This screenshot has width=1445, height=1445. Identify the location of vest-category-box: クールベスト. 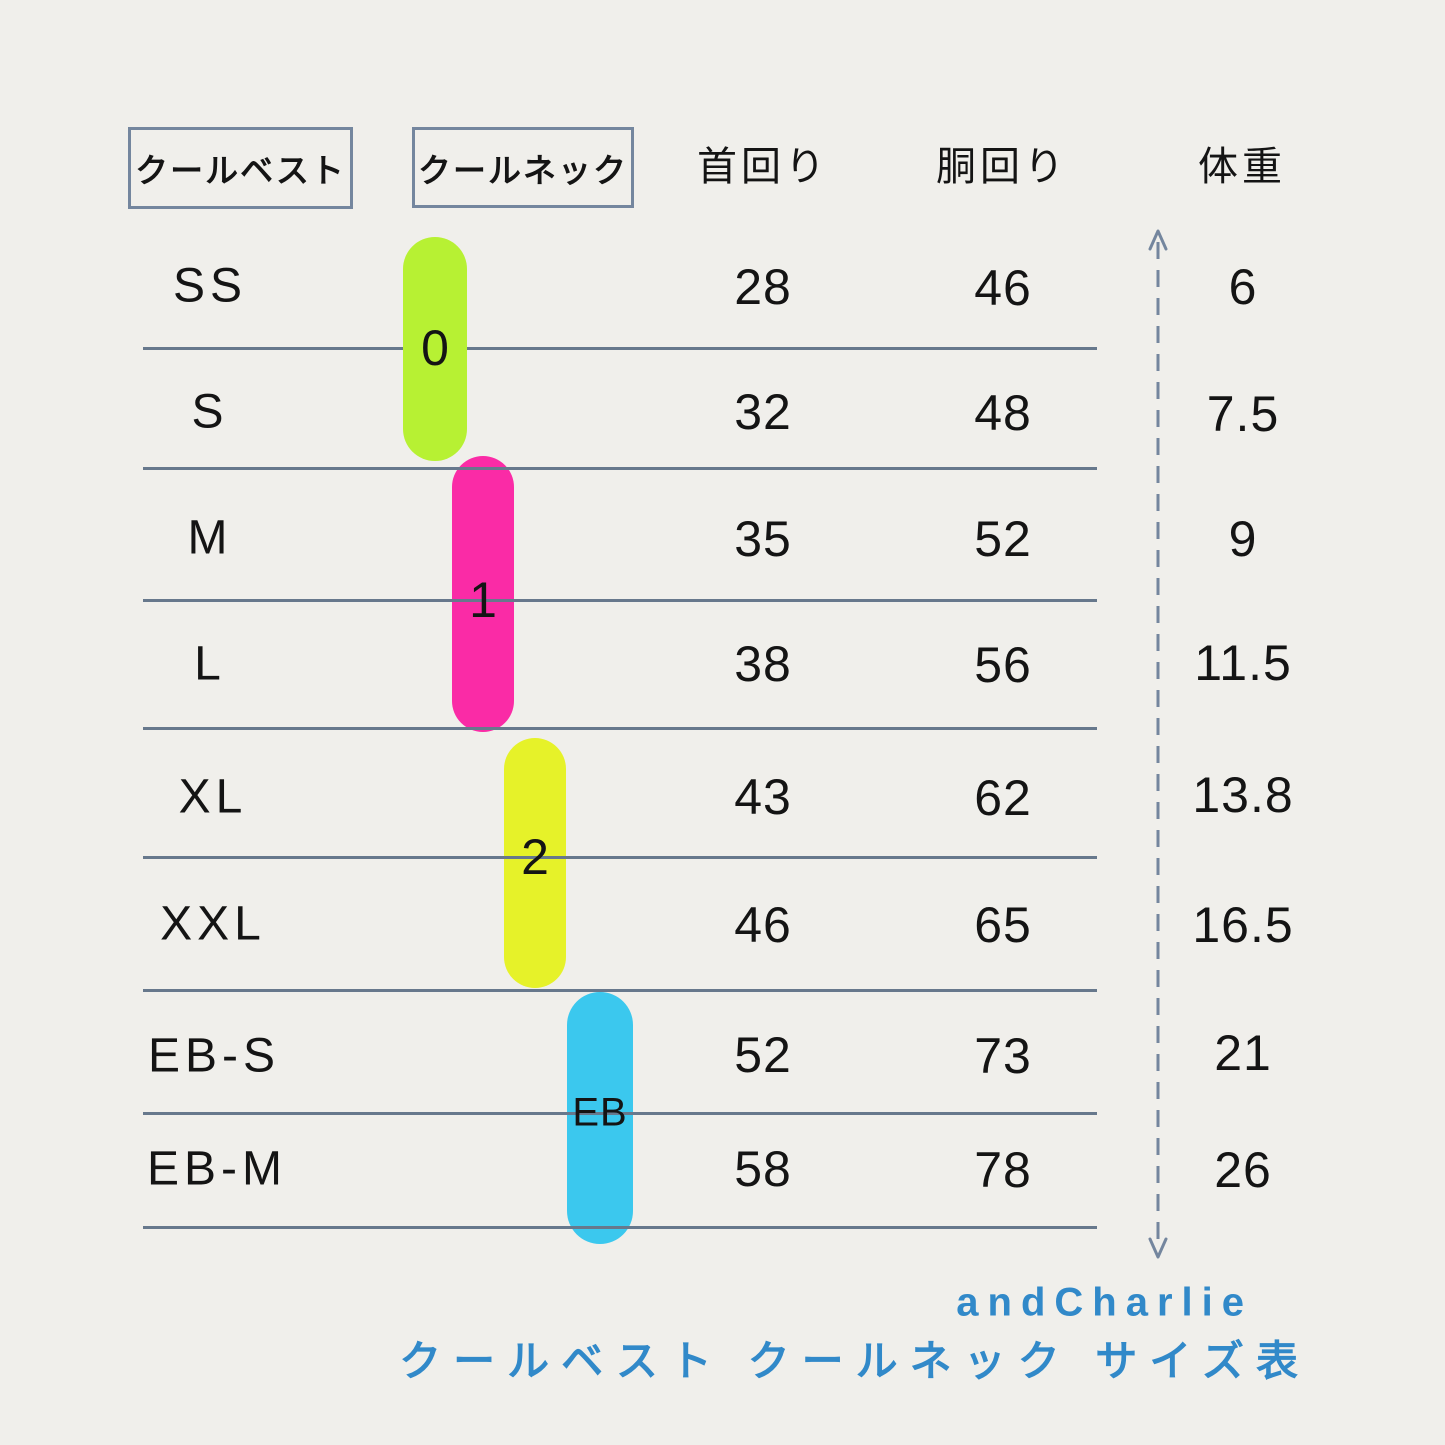
(240, 168).